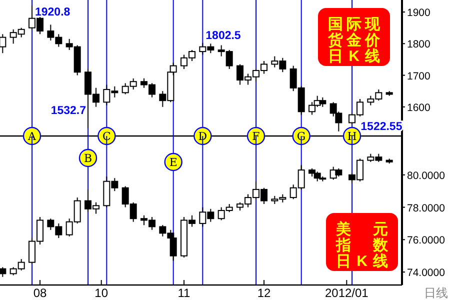 The image size is (450, 300). Describe the element at coordinates (301, 136) in the screenshot. I see `ref-line-label: G` at that location.